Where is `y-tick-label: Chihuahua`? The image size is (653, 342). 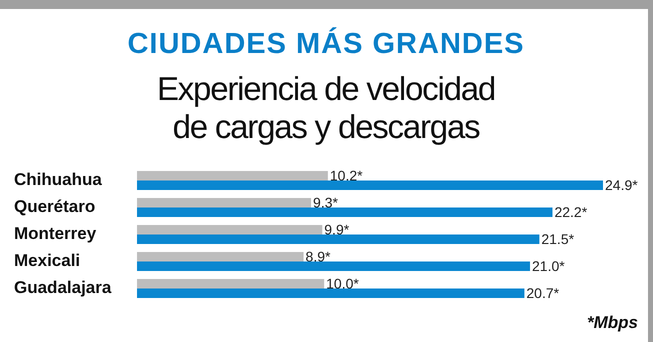 y-tick-label: Chihuahua is located at coordinates (58, 179).